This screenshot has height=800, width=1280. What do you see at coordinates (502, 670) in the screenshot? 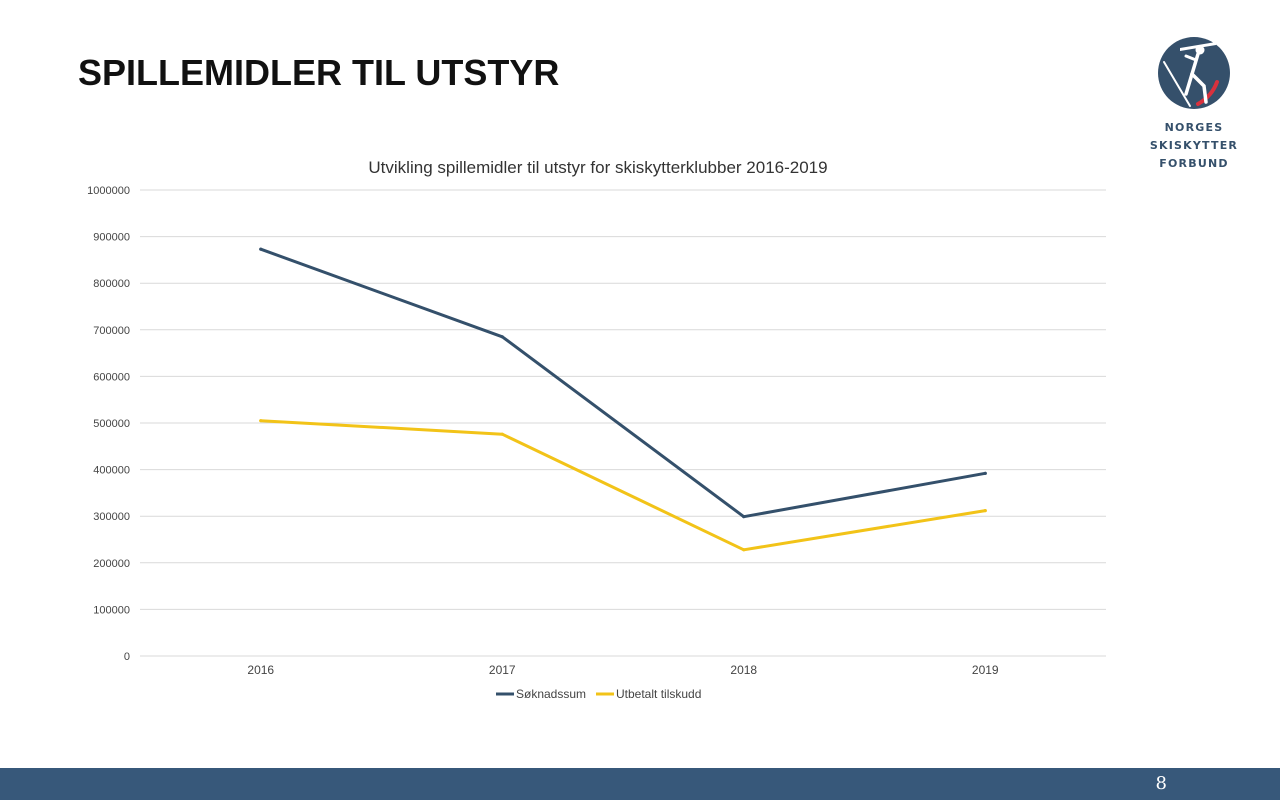
I see `x-tick-label: 2017` at bounding box center [502, 670].